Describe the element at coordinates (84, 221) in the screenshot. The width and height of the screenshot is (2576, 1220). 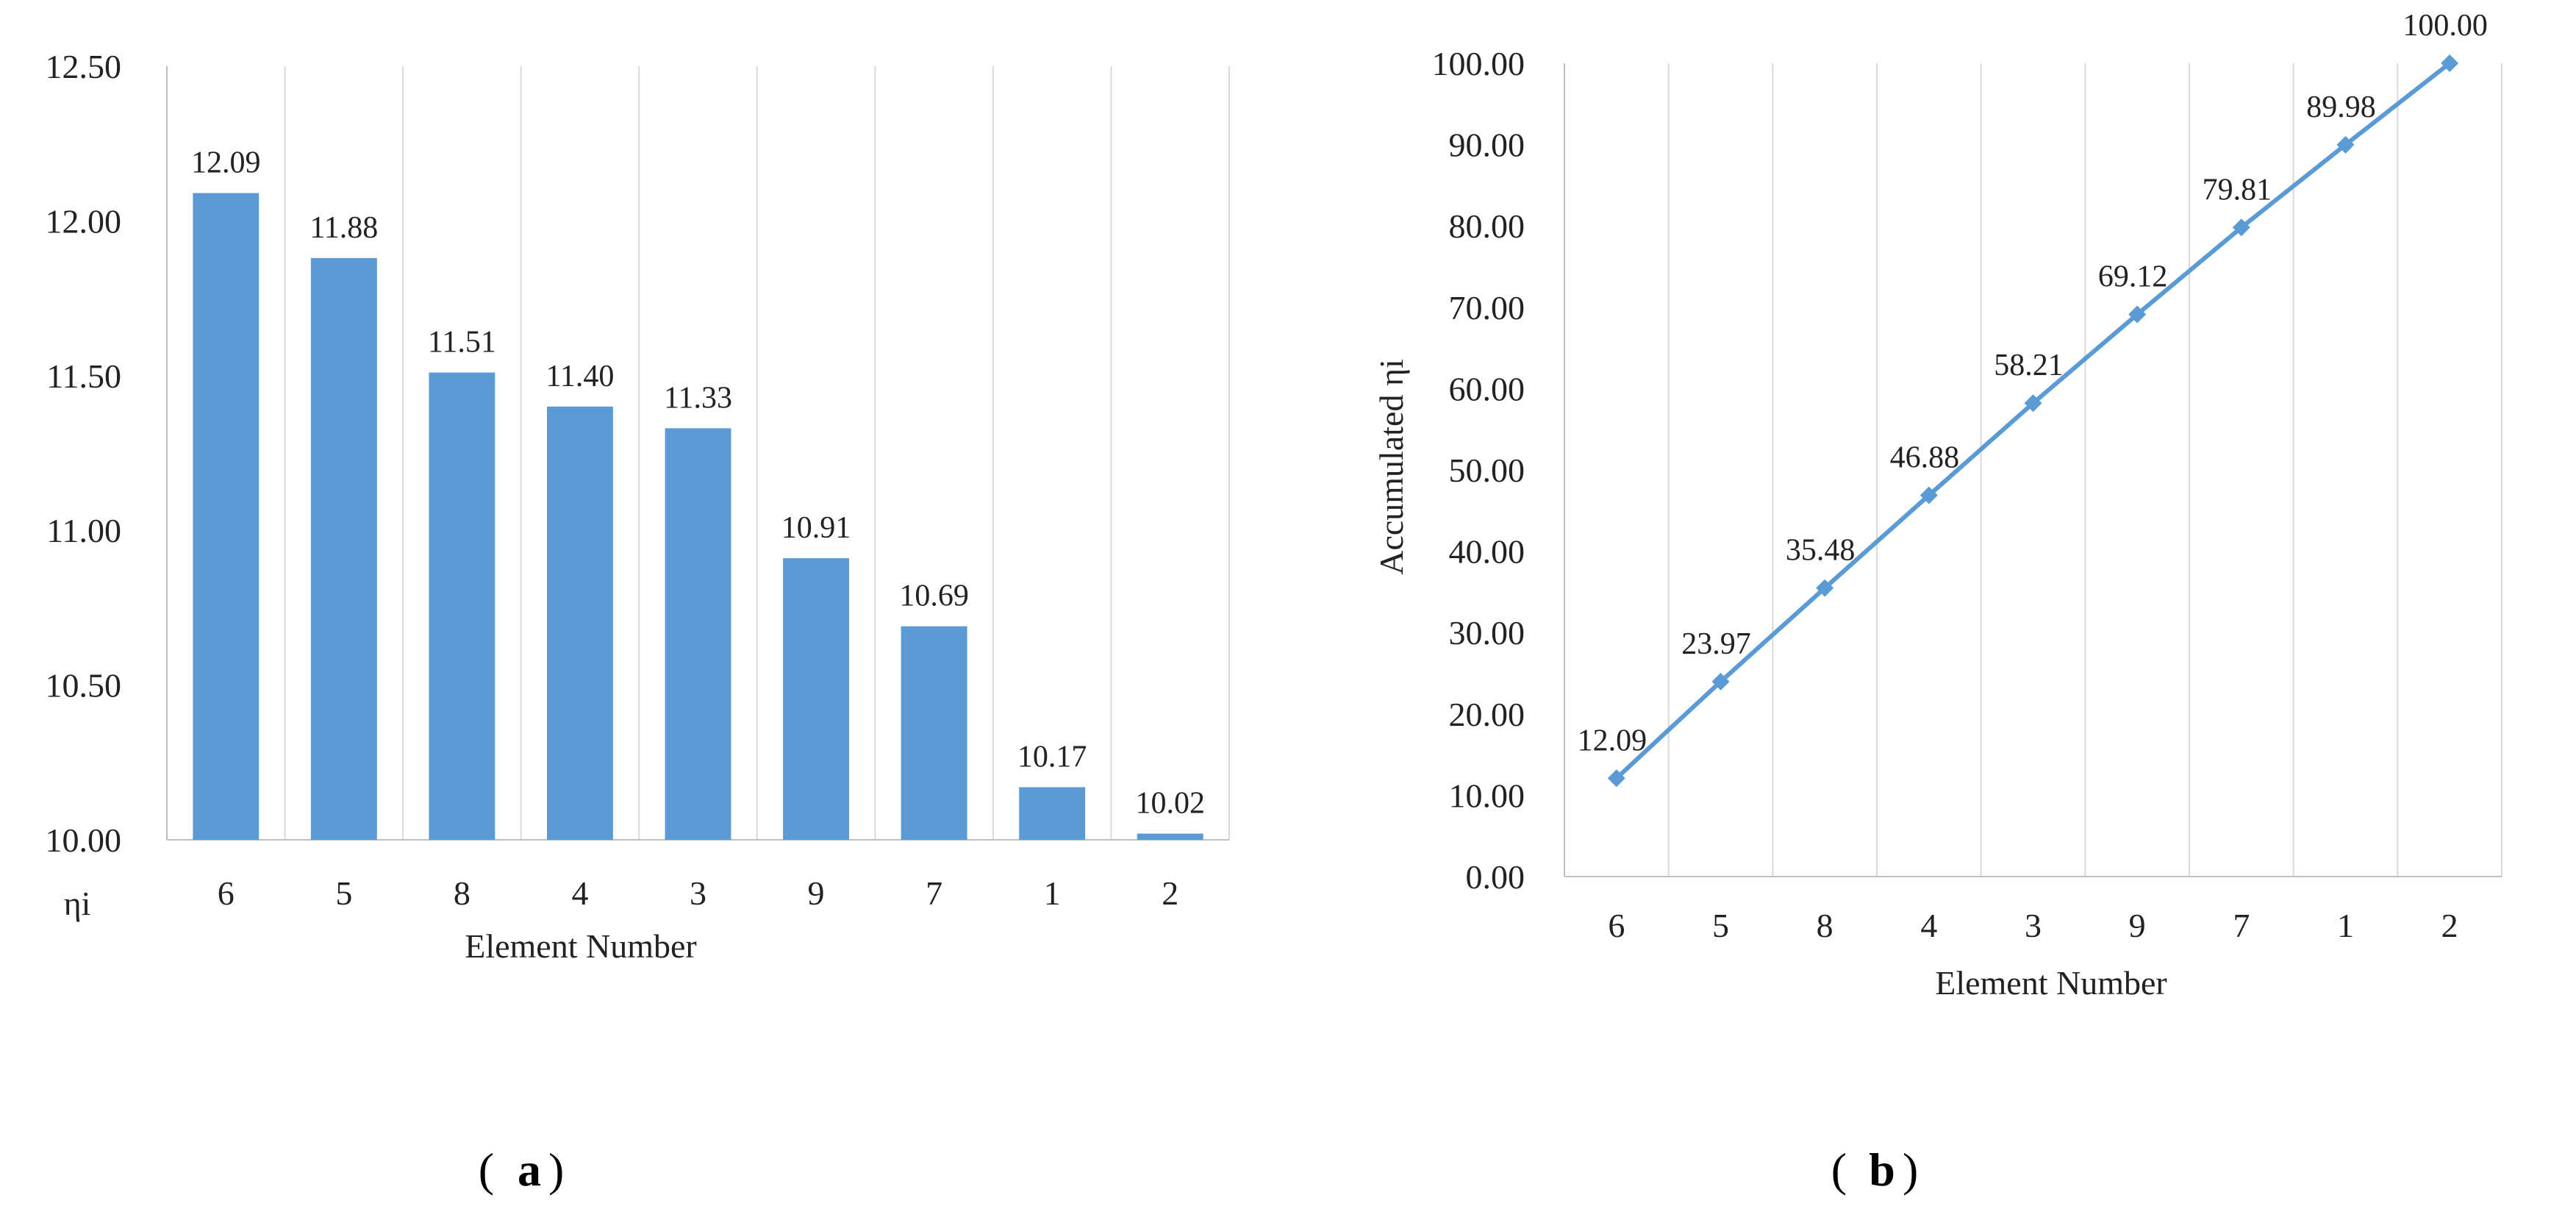
I see `y-tick-label: 12.00` at that location.